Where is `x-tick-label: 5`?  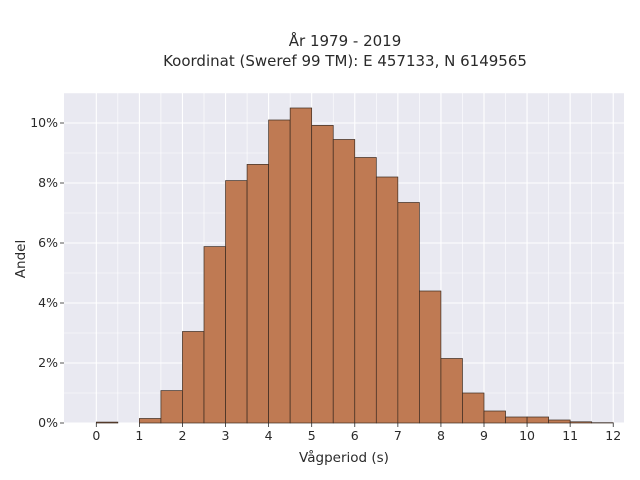 x-tick-label: 5 is located at coordinates (312, 435).